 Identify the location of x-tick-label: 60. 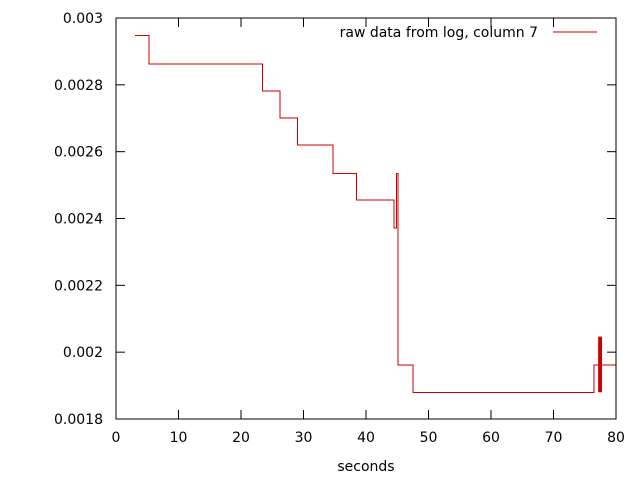
(491, 438).